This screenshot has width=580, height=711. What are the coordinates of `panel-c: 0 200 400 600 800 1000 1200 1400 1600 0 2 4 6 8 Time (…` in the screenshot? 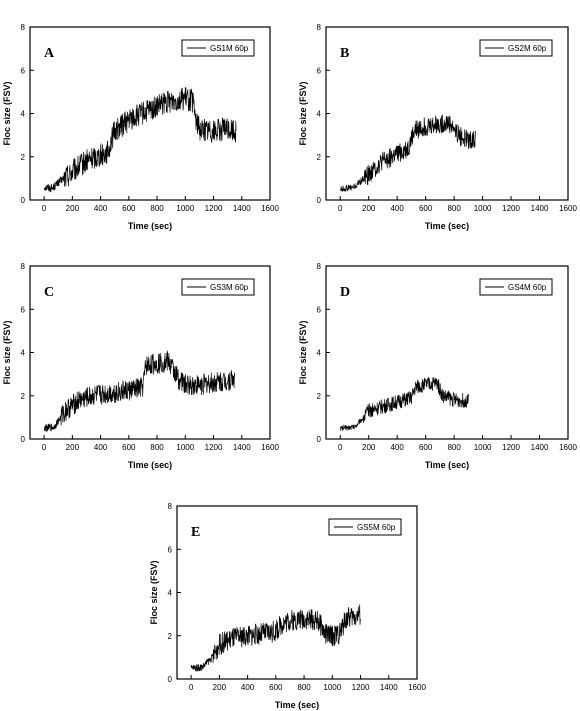 It's located at (140, 366).